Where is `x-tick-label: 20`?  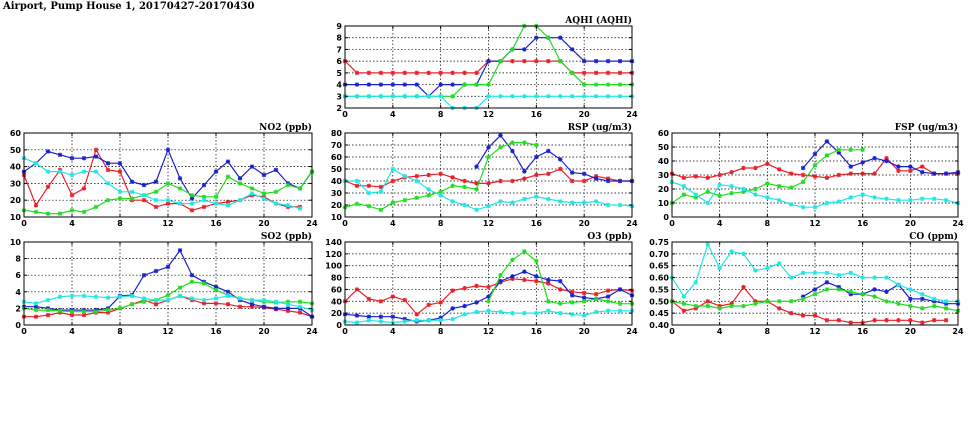 x-tick-label: 20 is located at coordinates (585, 223).